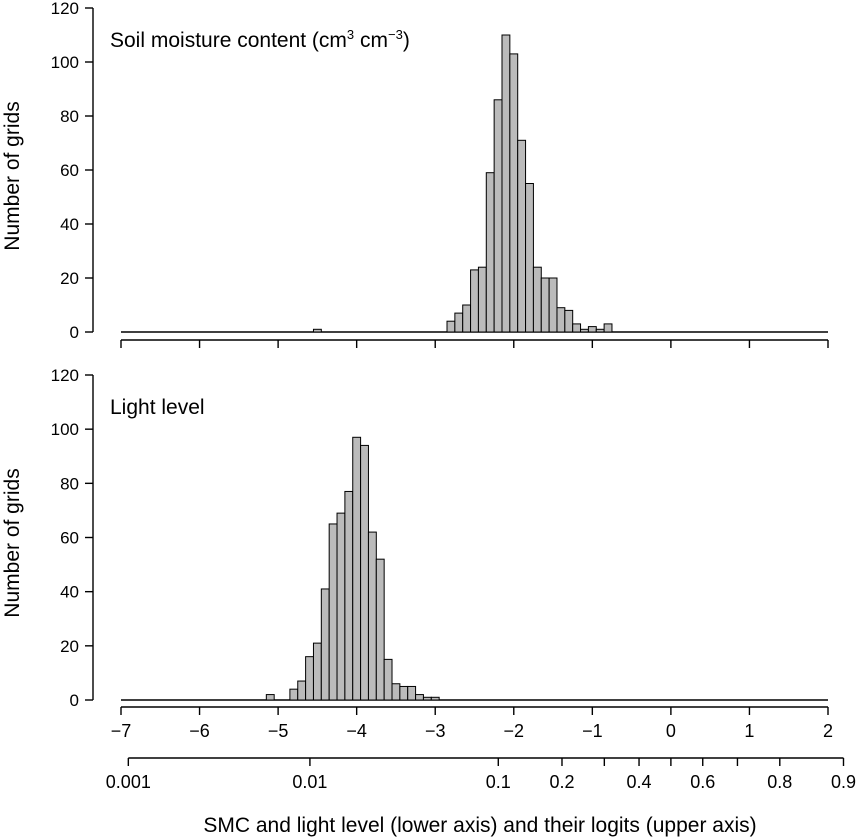 Image resolution: width=859 pixels, height=839 pixels. I want to click on light-y-tick-label: 120, so click(65, 375).